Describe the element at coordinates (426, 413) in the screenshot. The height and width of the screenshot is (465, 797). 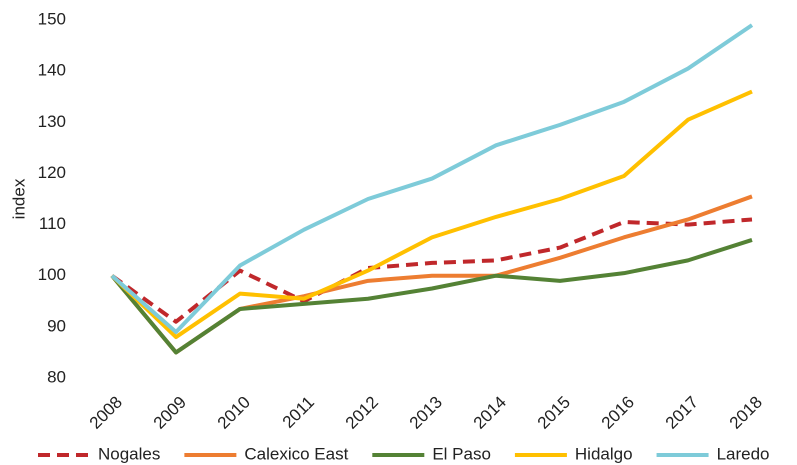
I see `x-tick-label: 2013` at that location.